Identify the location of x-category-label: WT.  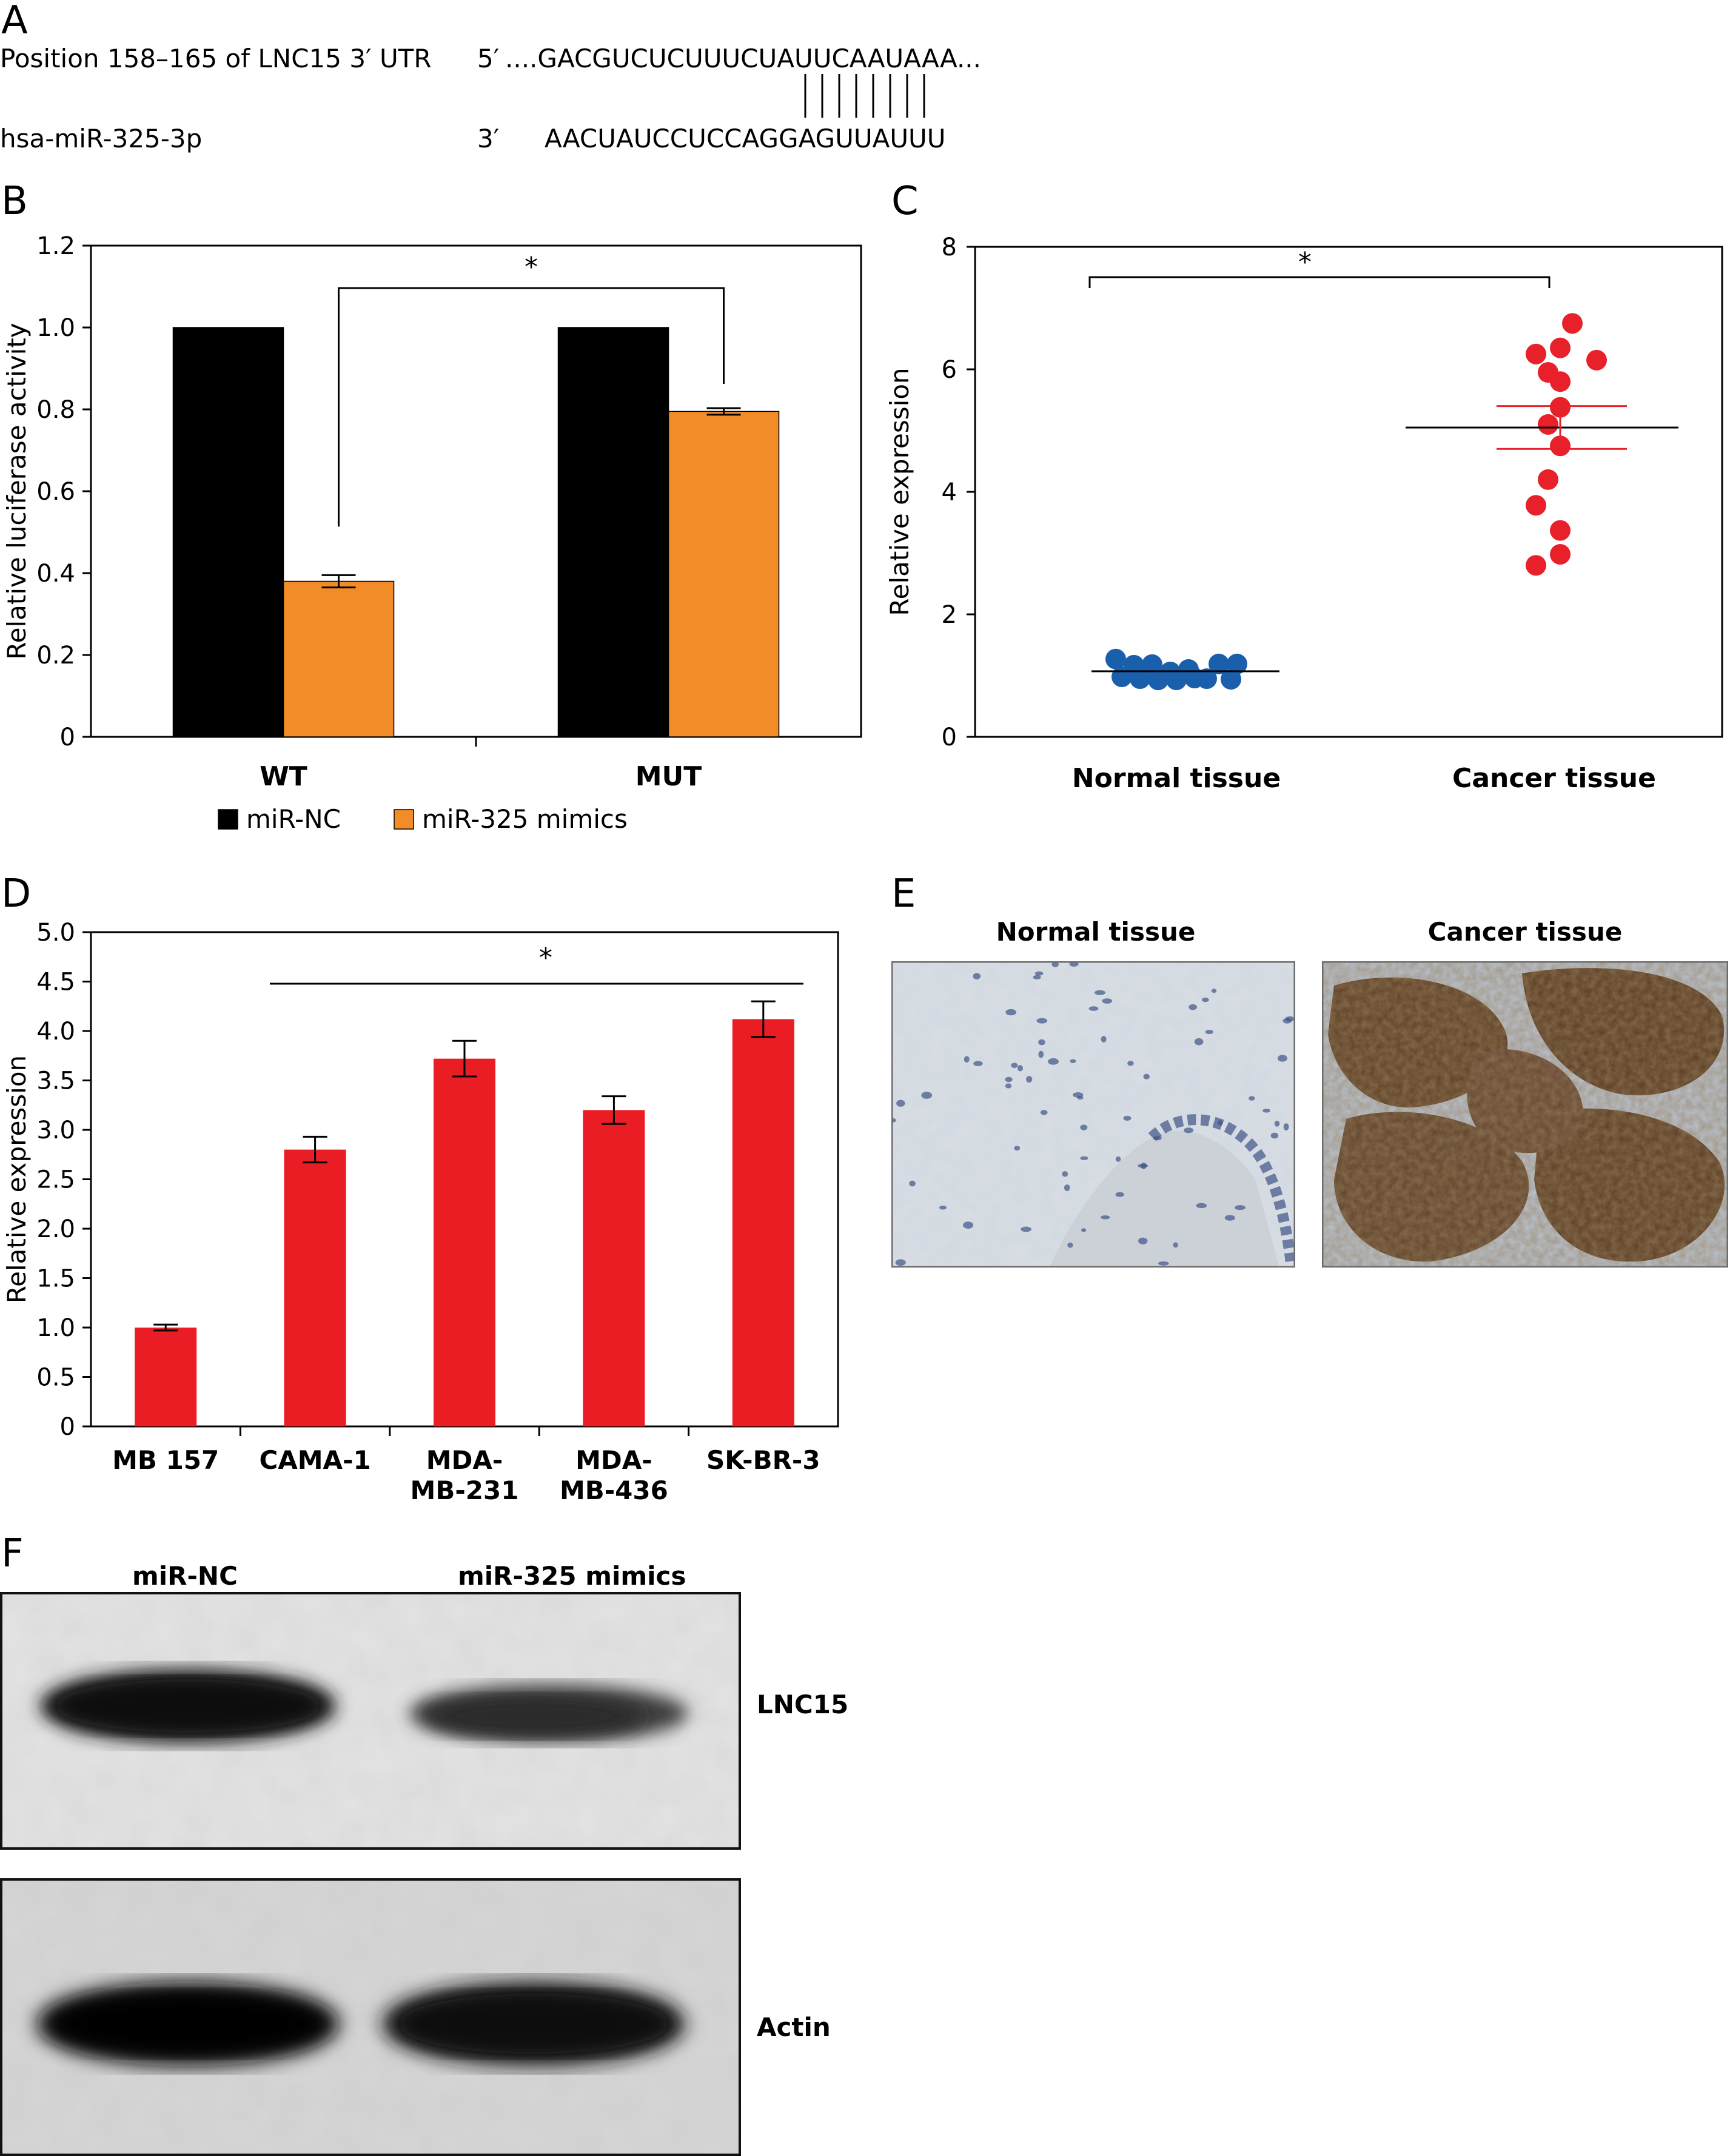
(283, 776).